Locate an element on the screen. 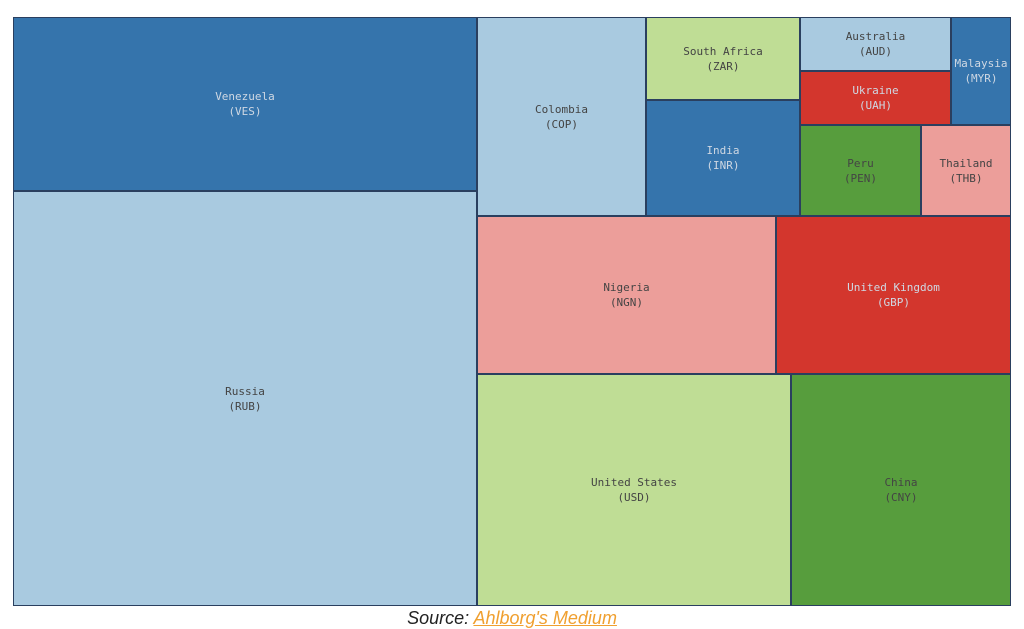 This screenshot has width=1024, height=629. caption-prefix: Source: is located at coordinates (440, 618).